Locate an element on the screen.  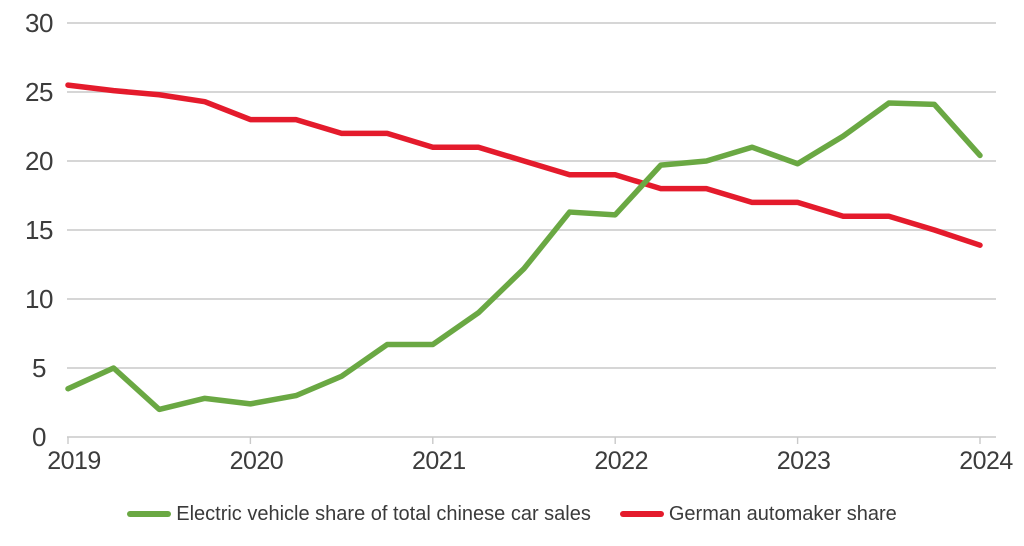
german-series-swatch-icon is located at coordinates (641, 514).